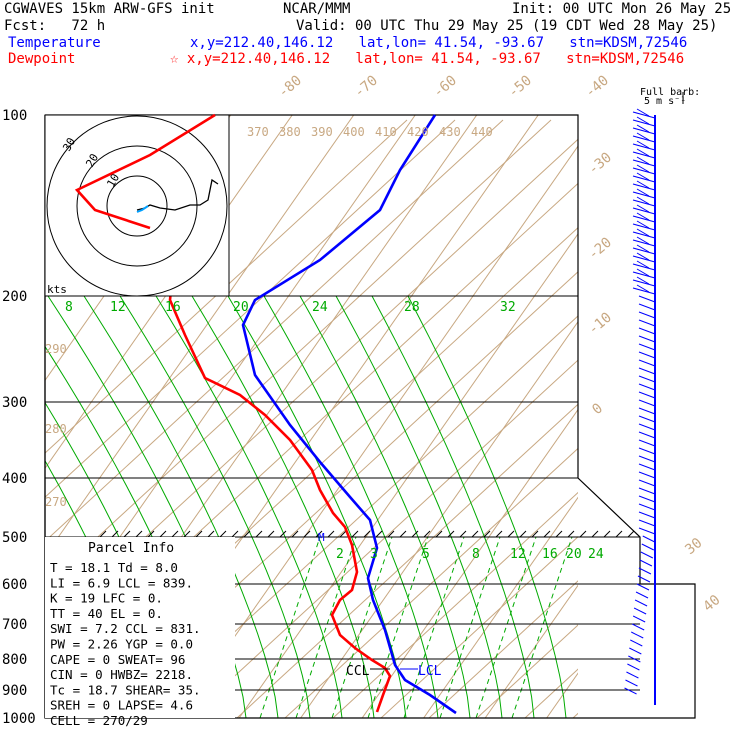 The width and height of the screenshot is (740, 740). I want to click on hodograph-trace, so click(177, 194).